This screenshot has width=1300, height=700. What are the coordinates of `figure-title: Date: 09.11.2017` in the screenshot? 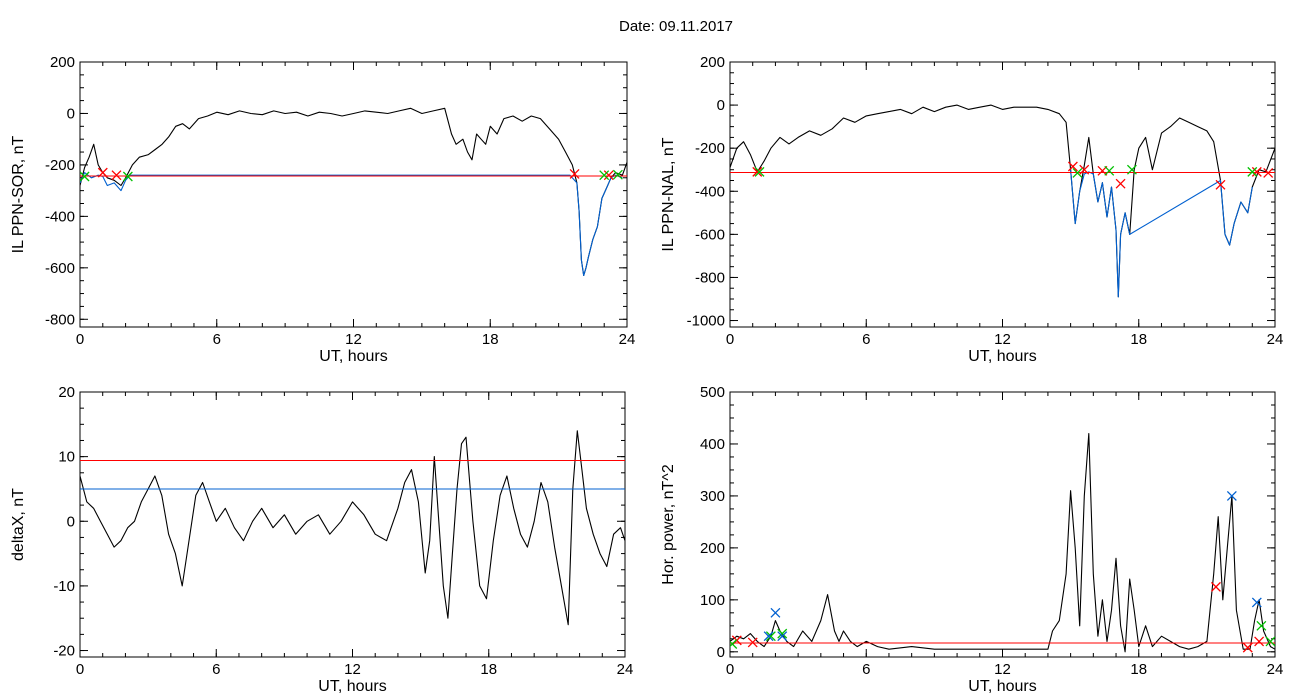 It's located at (676, 26).